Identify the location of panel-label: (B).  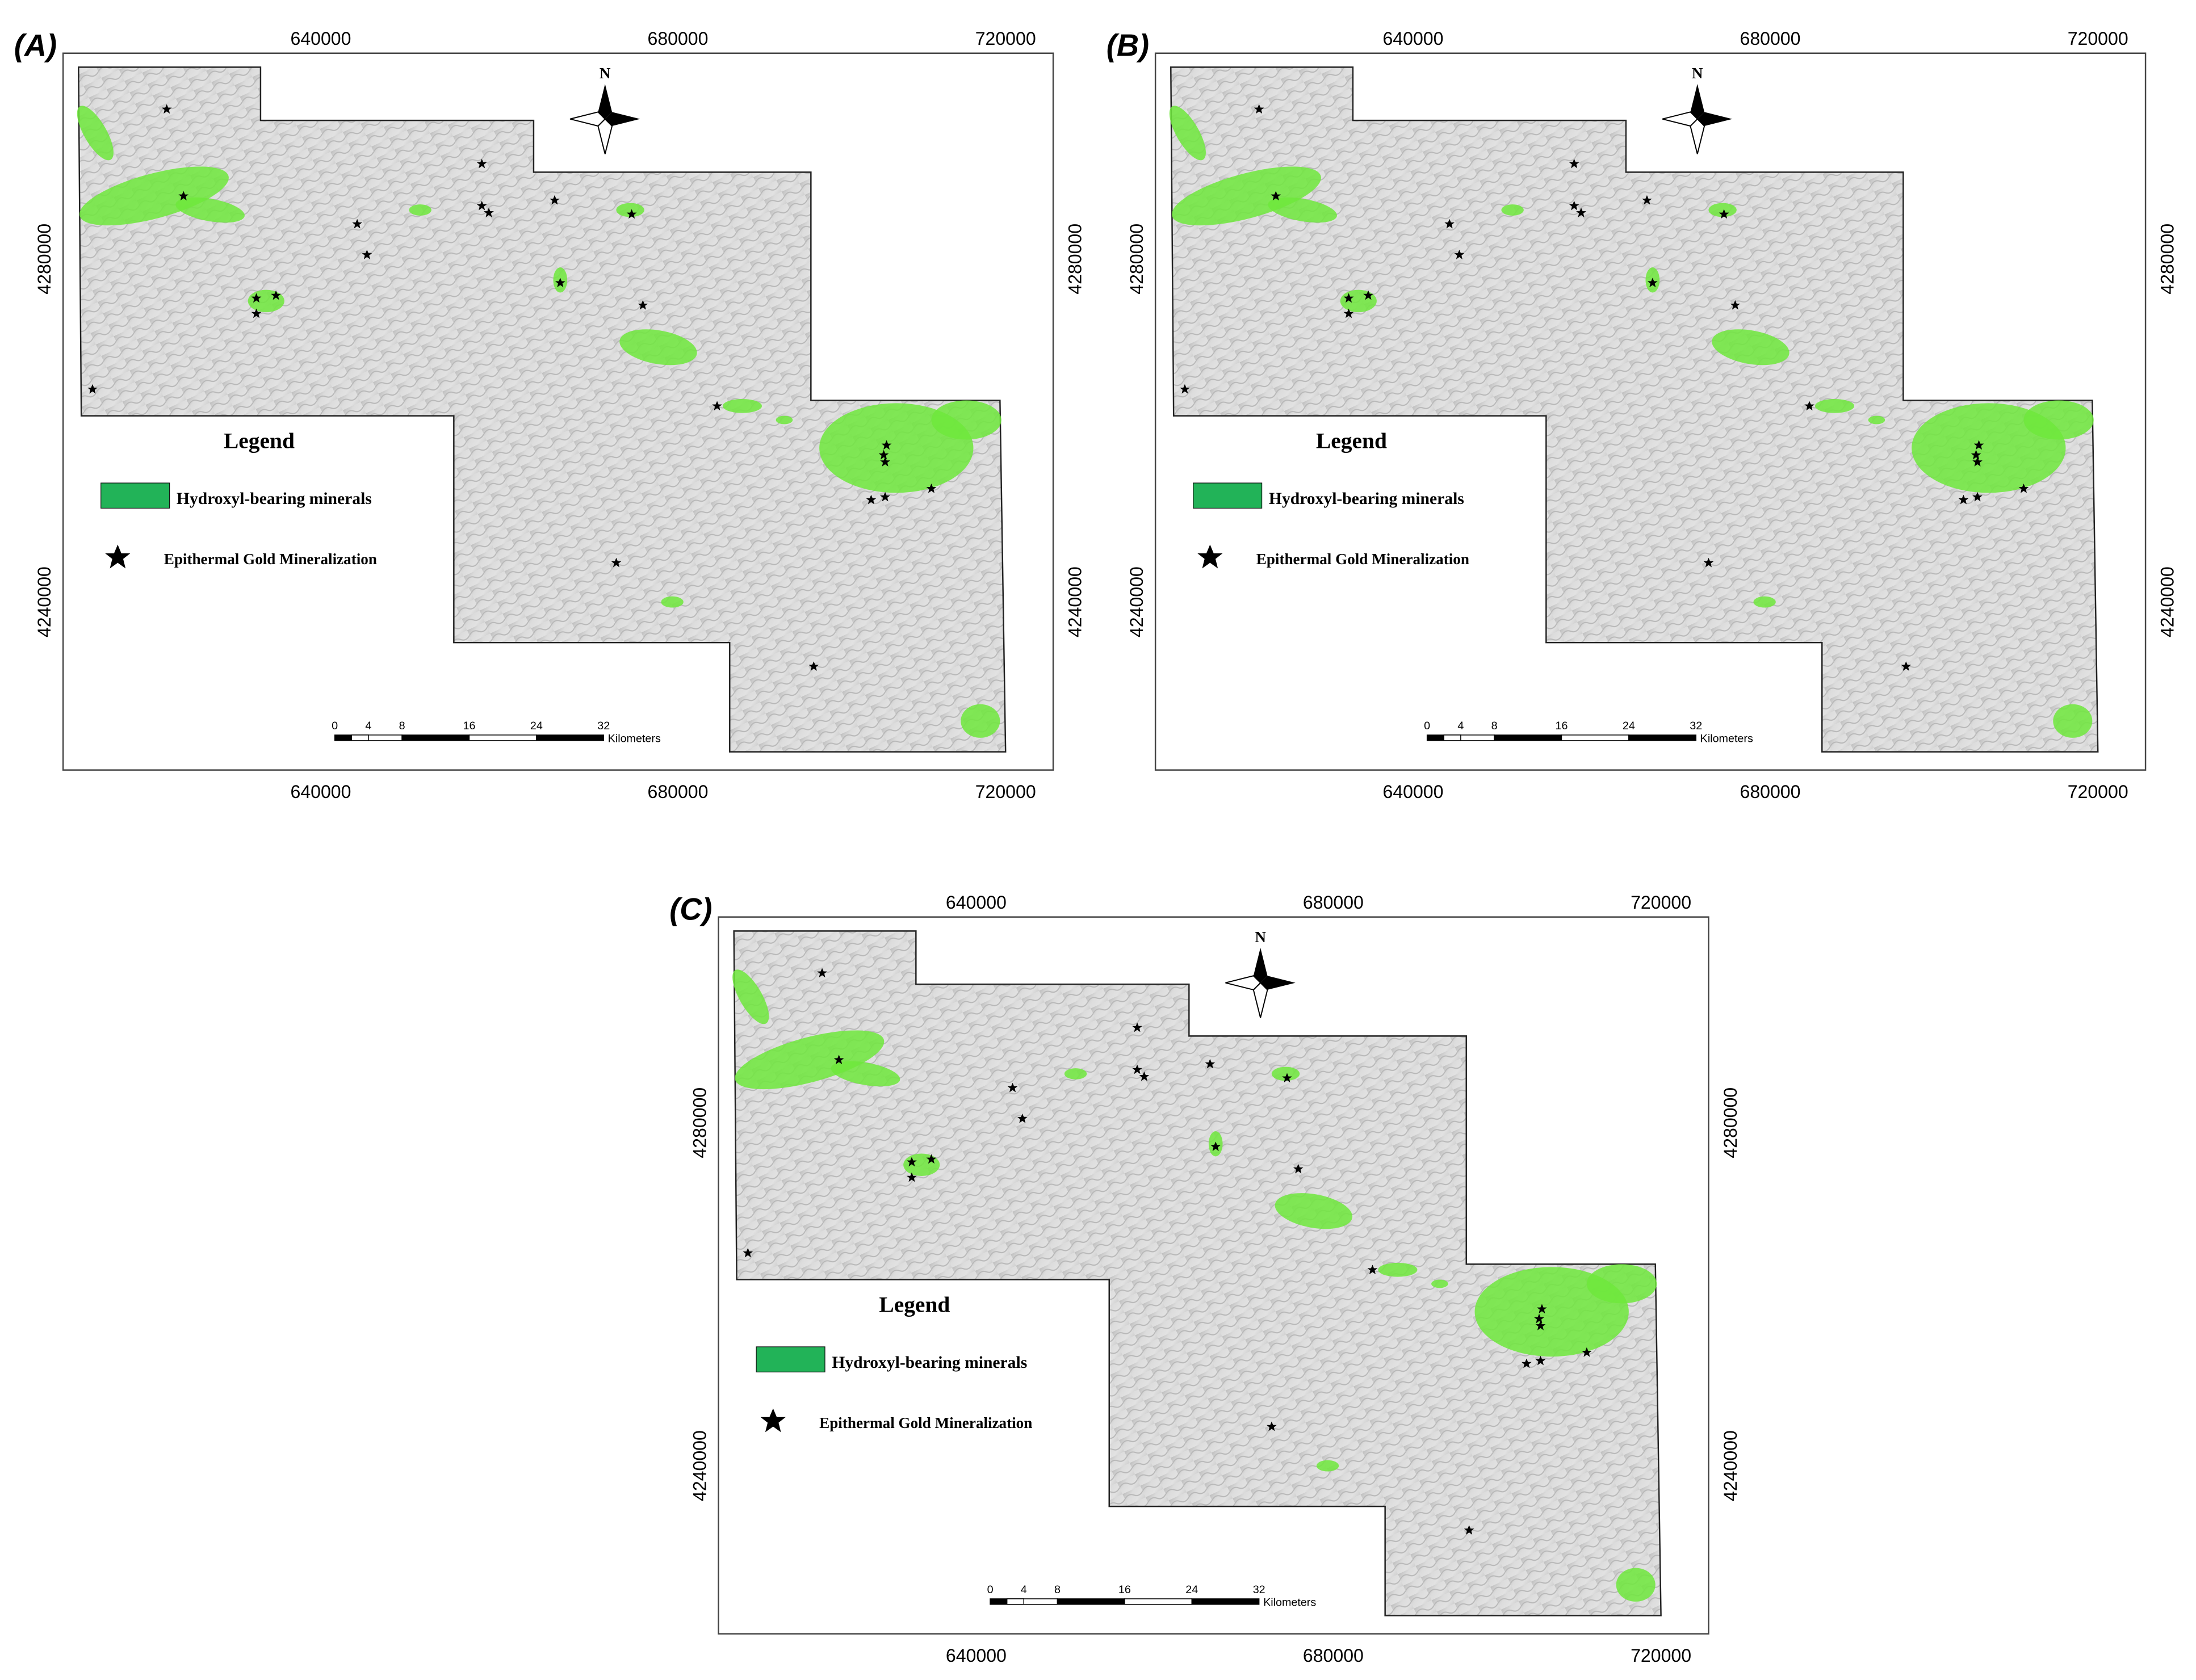
(1128, 46).